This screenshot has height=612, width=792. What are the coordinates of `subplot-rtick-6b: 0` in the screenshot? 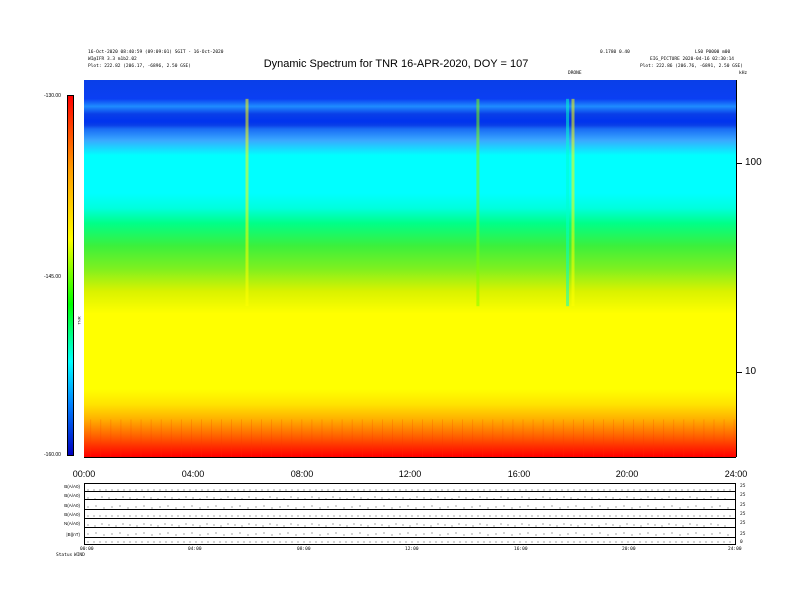 It's located at (741, 542).